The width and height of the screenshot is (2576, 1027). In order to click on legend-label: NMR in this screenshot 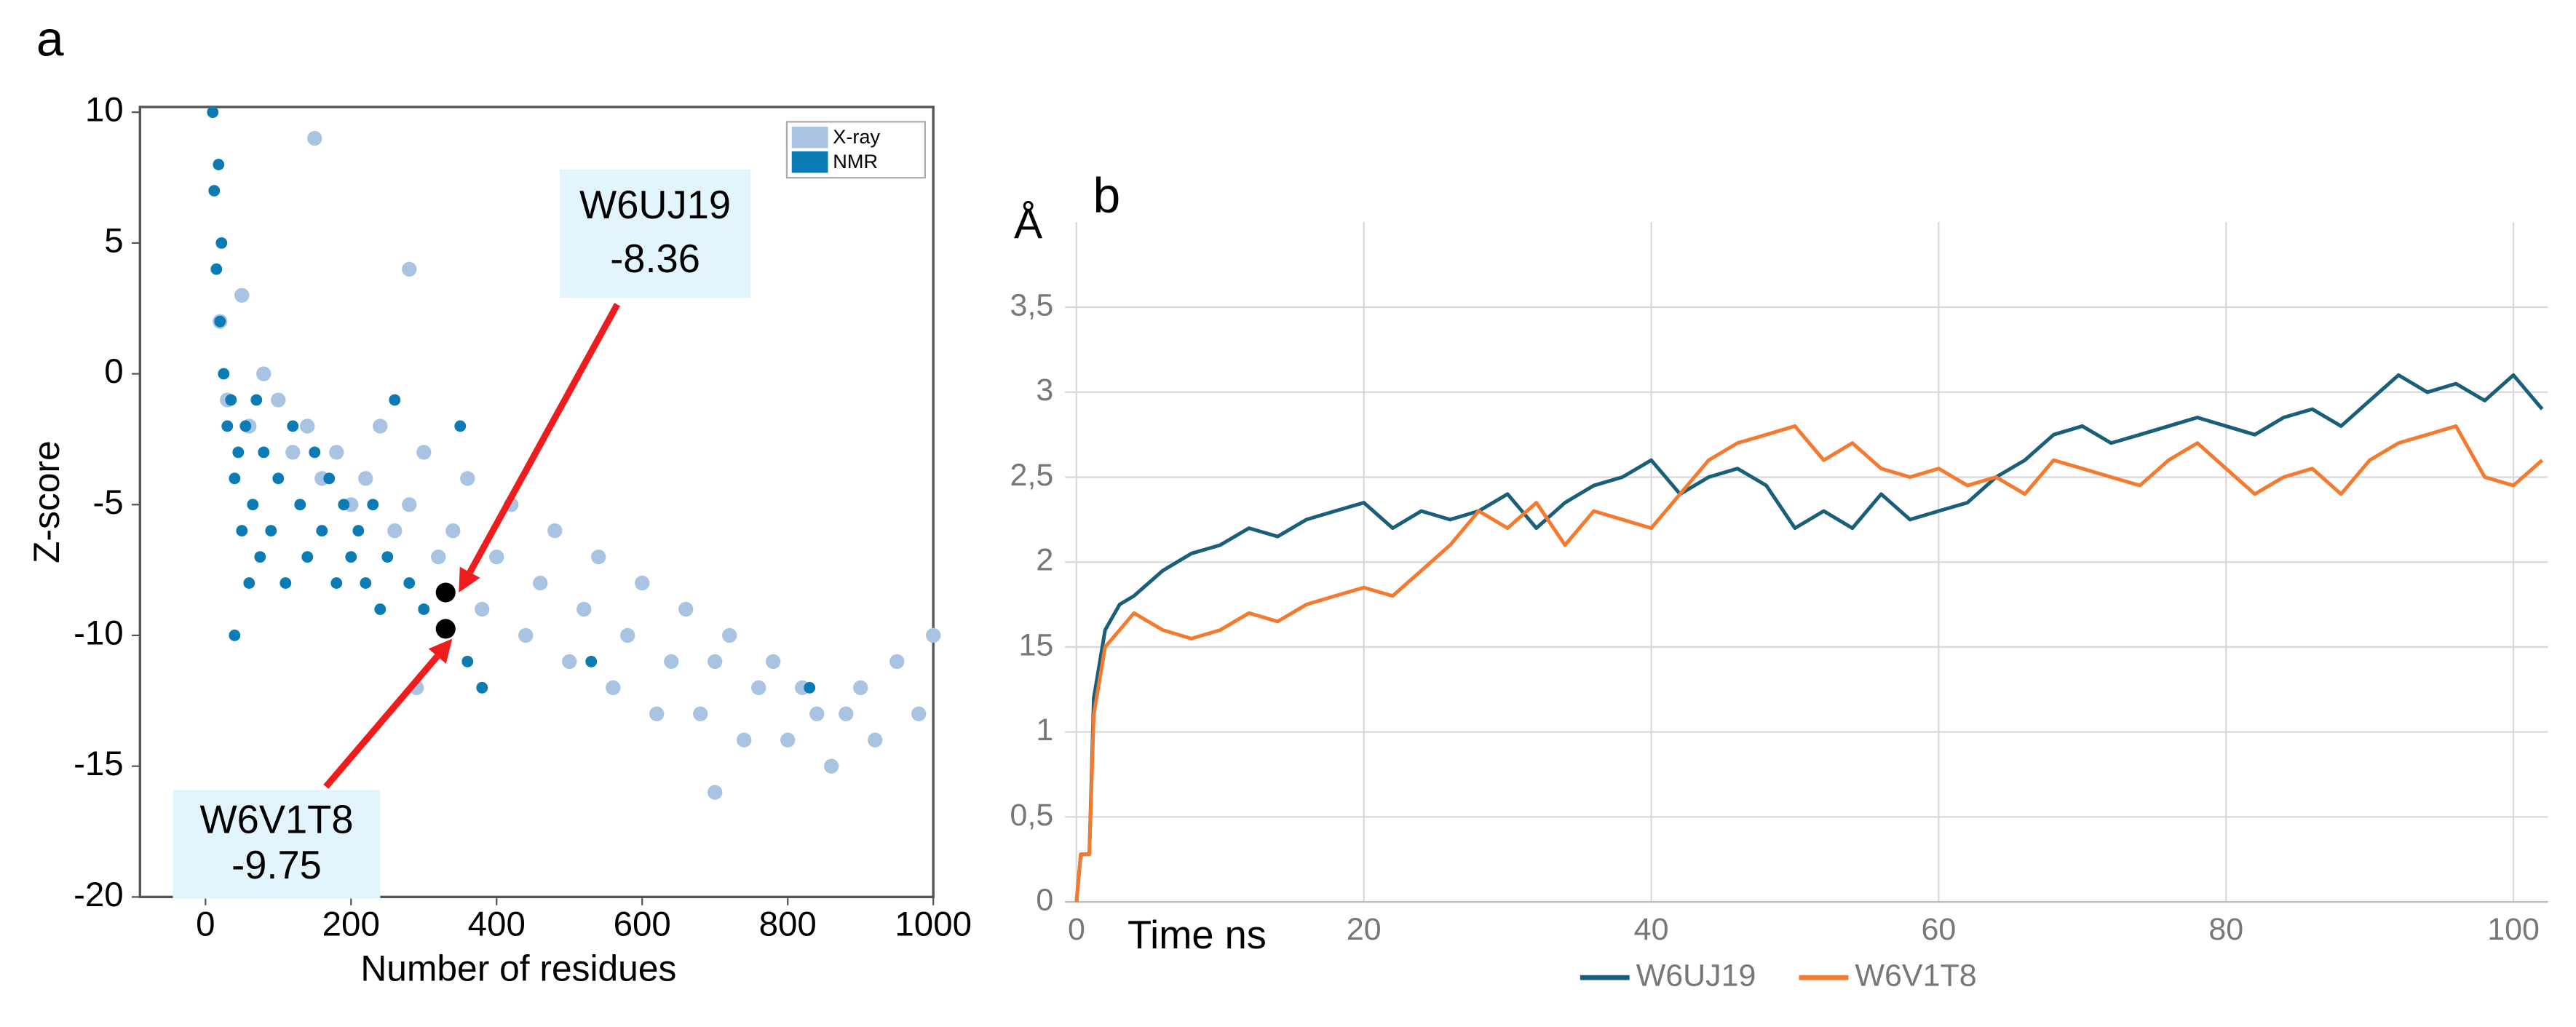, I will do `click(855, 162)`.